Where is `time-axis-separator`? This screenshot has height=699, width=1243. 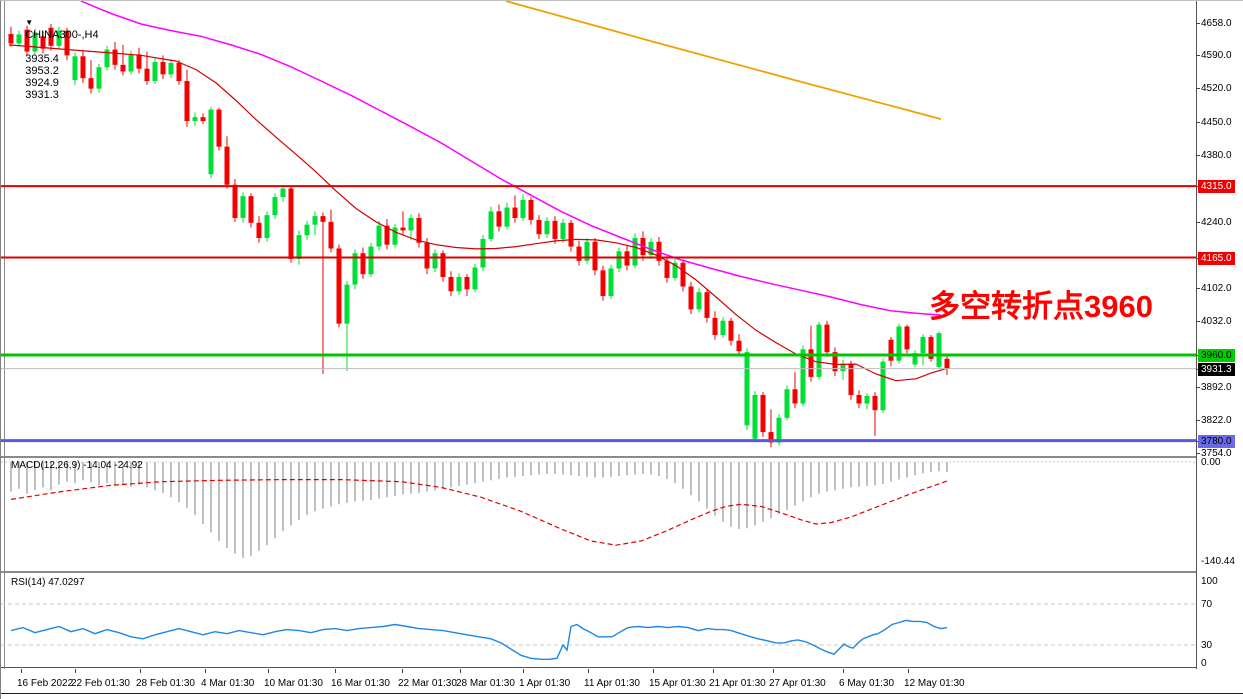
time-axis-separator is located at coordinates (598, 667).